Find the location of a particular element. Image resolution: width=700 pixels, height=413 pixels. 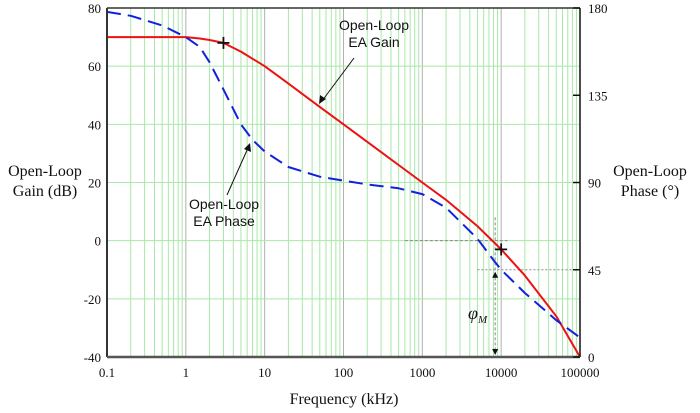

gain-annotation-arrow is located at coordinates (338, 79).